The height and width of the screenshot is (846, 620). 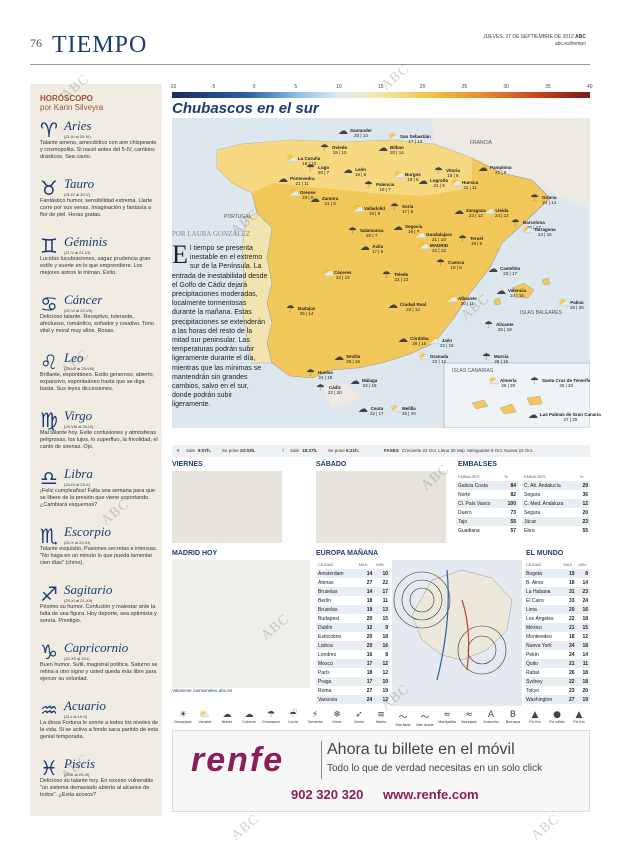 What do you see at coordinates (49, 768) in the screenshot?
I see `zodiac-icon: ♓` at bounding box center [49, 768].